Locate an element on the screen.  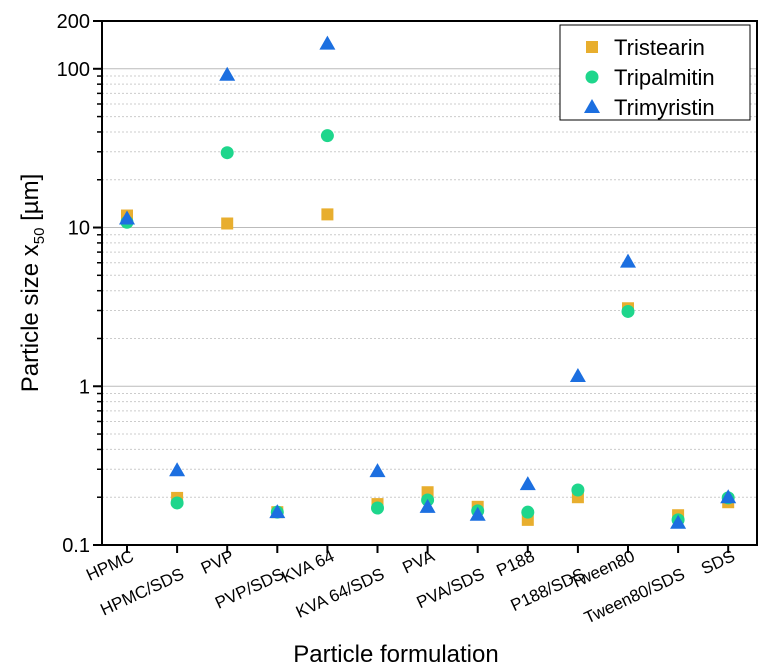
x-tick-label: PVA/SDS is located at coordinates (451, 588).